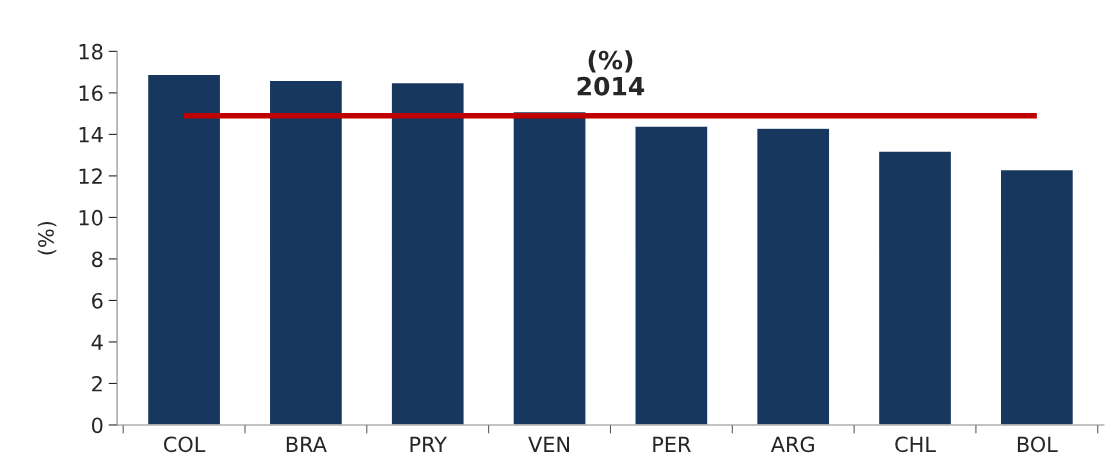 The width and height of the screenshot is (1115, 467). What do you see at coordinates (47, 238) in the screenshot?
I see `y-axis-title: (%)` at bounding box center [47, 238].